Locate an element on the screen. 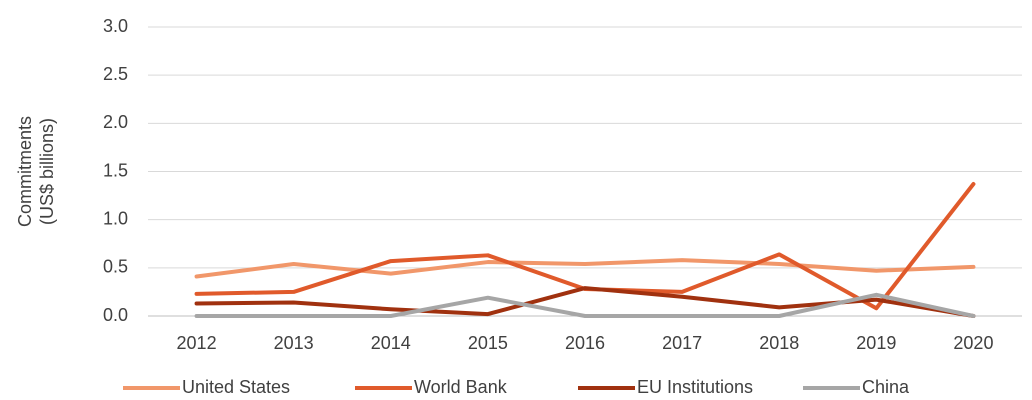 This screenshot has width=1032, height=400. y-tick-label: 1.5 is located at coordinates (115, 170).